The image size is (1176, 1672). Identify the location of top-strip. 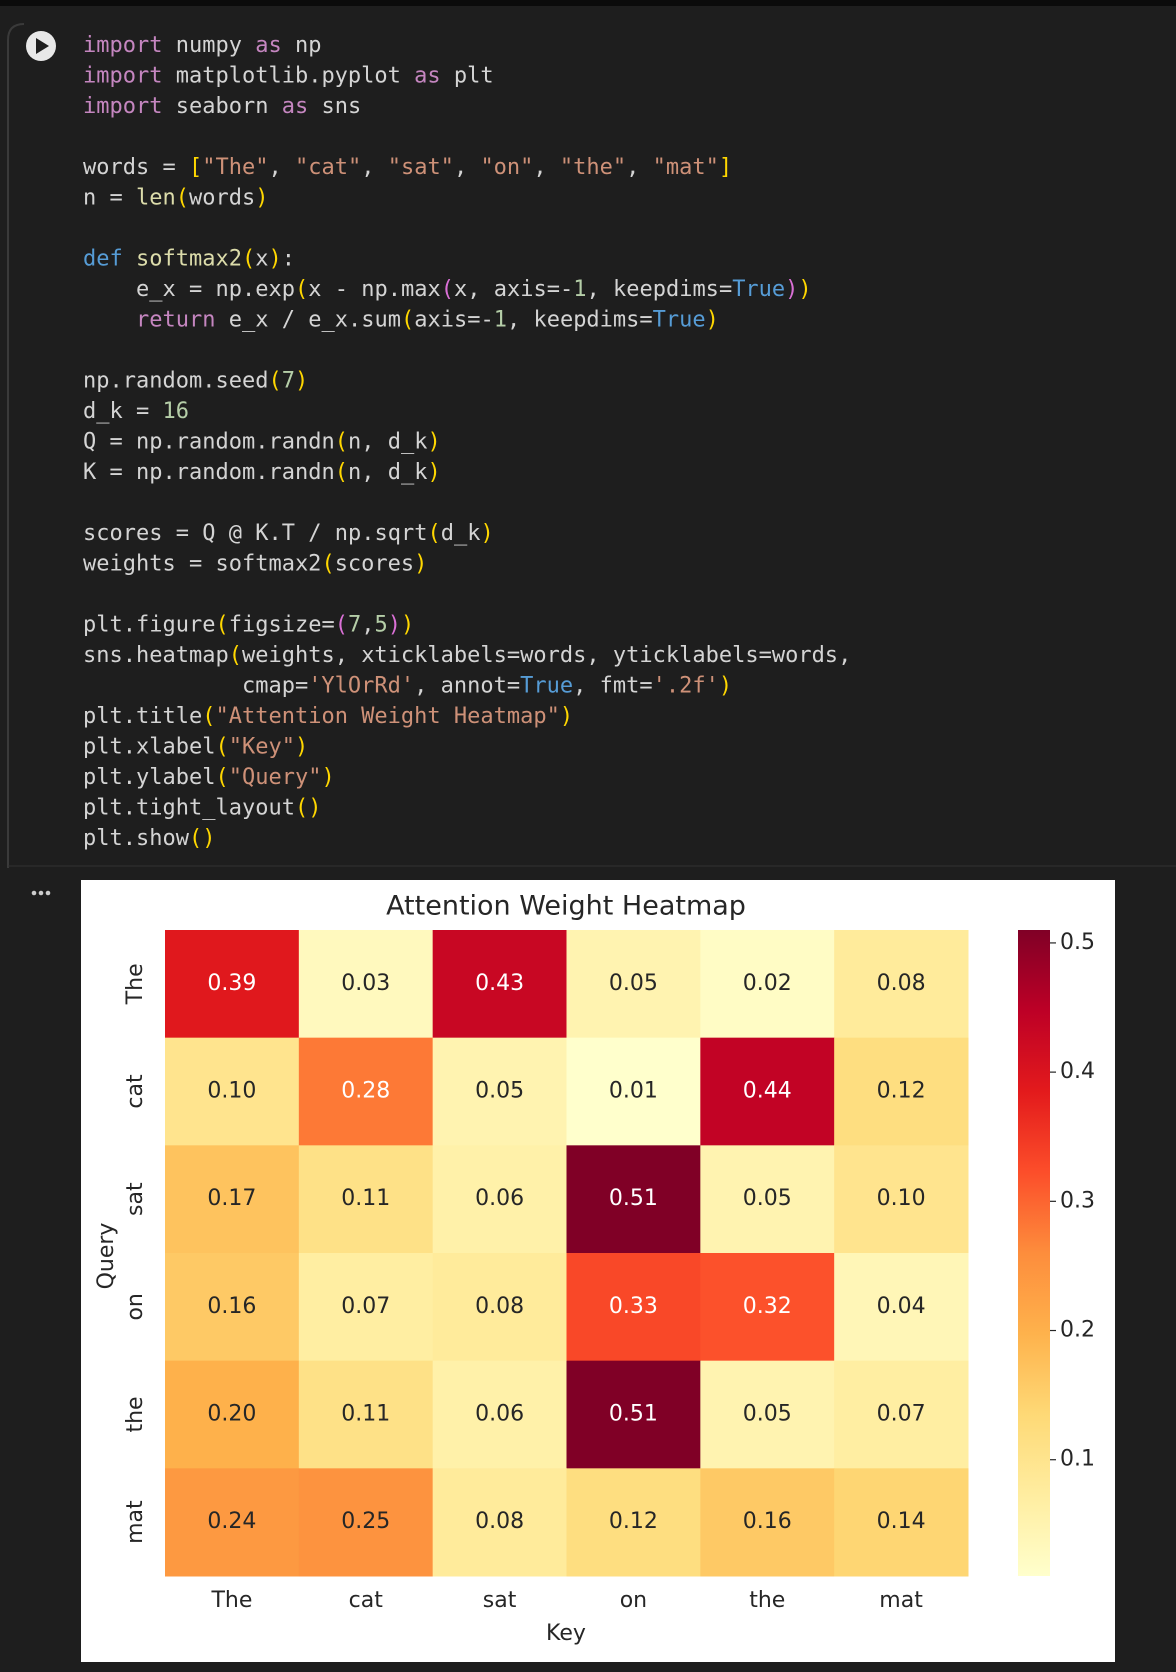
(588, 3).